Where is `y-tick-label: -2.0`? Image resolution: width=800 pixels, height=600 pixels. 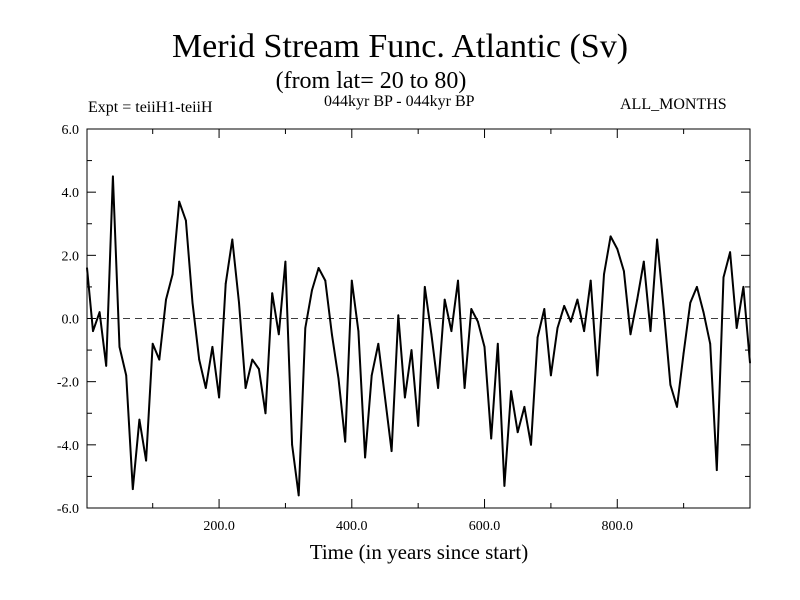 y-tick-label: -2.0 is located at coordinates (68, 383).